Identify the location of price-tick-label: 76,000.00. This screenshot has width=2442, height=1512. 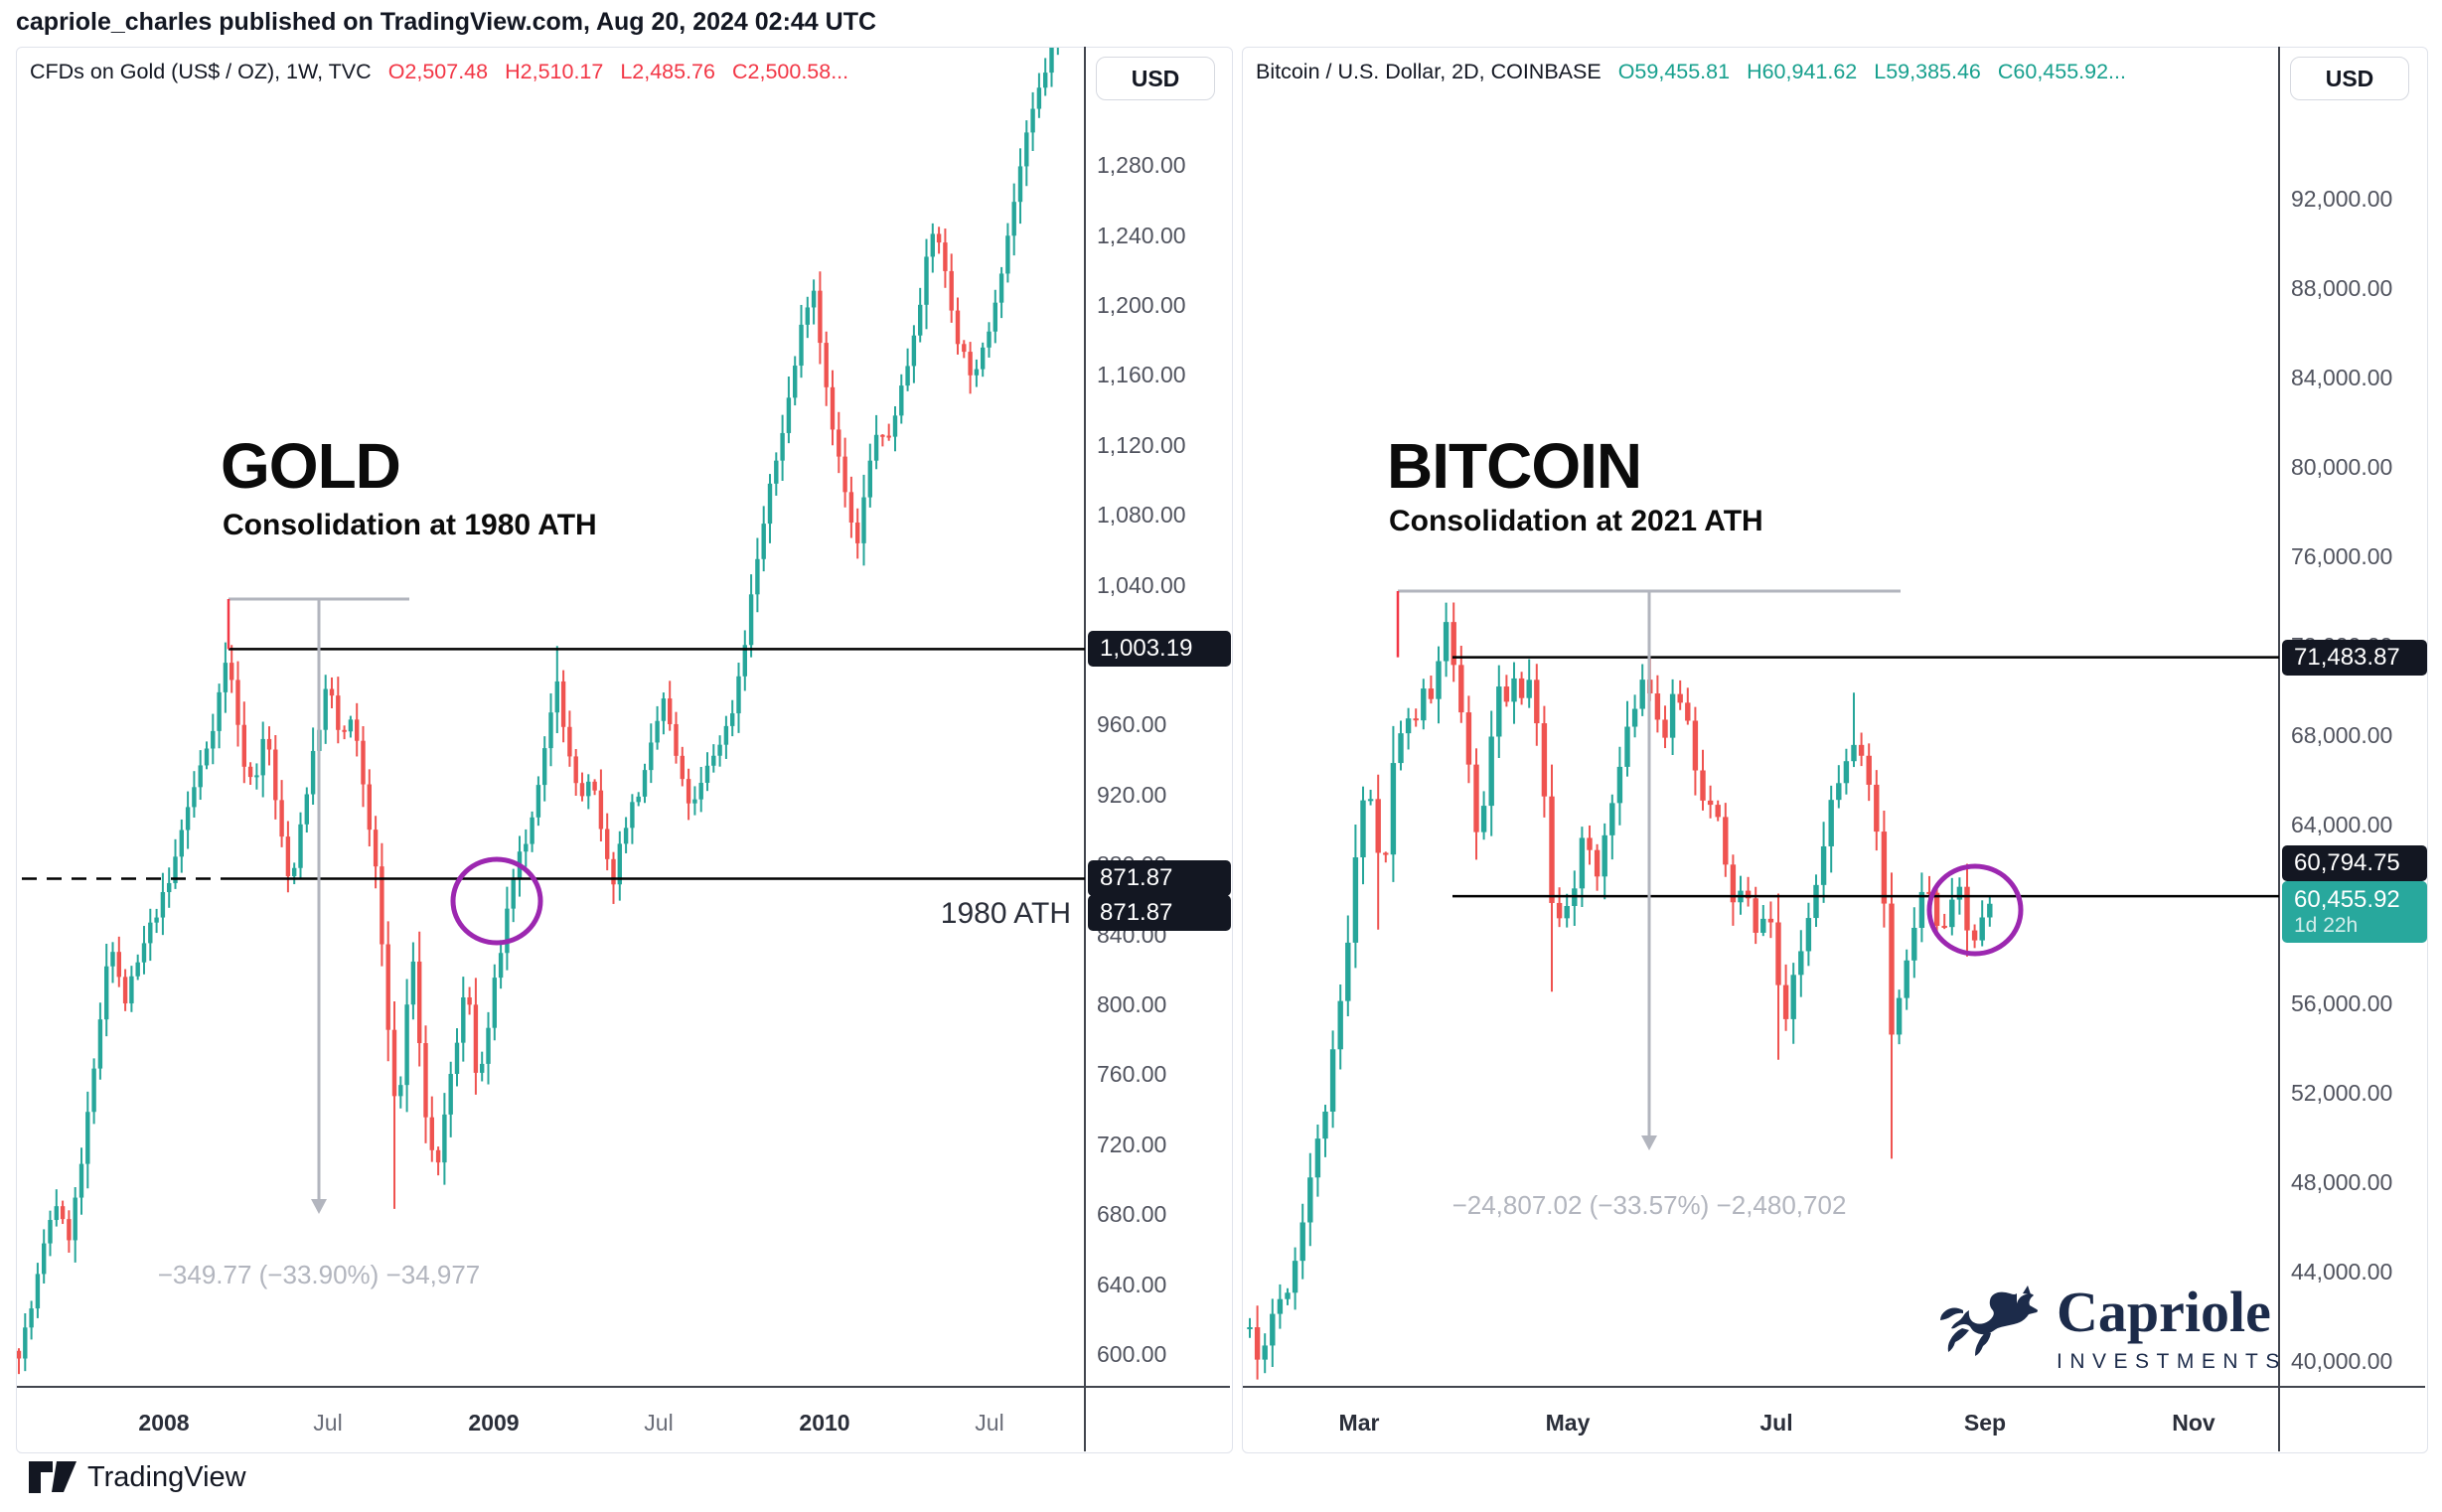
(2342, 556).